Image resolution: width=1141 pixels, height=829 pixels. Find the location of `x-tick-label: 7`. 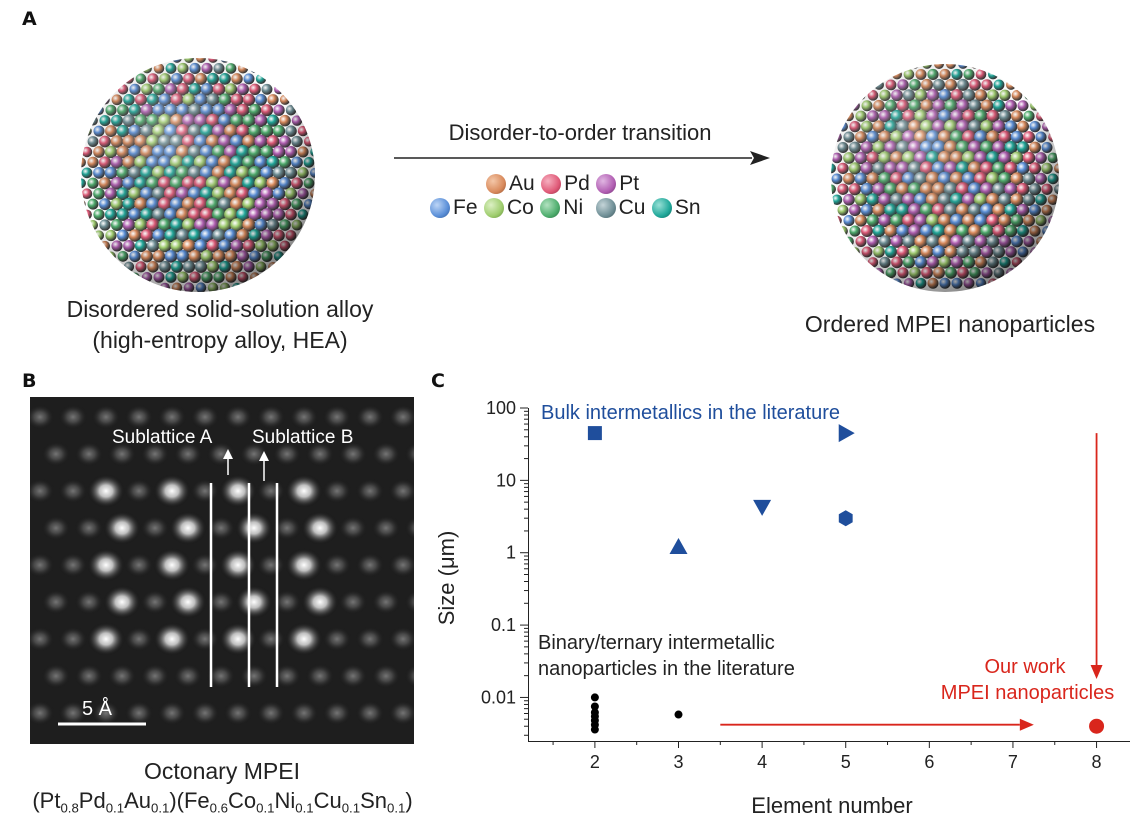

x-tick-label: 7 is located at coordinates (1013, 762).